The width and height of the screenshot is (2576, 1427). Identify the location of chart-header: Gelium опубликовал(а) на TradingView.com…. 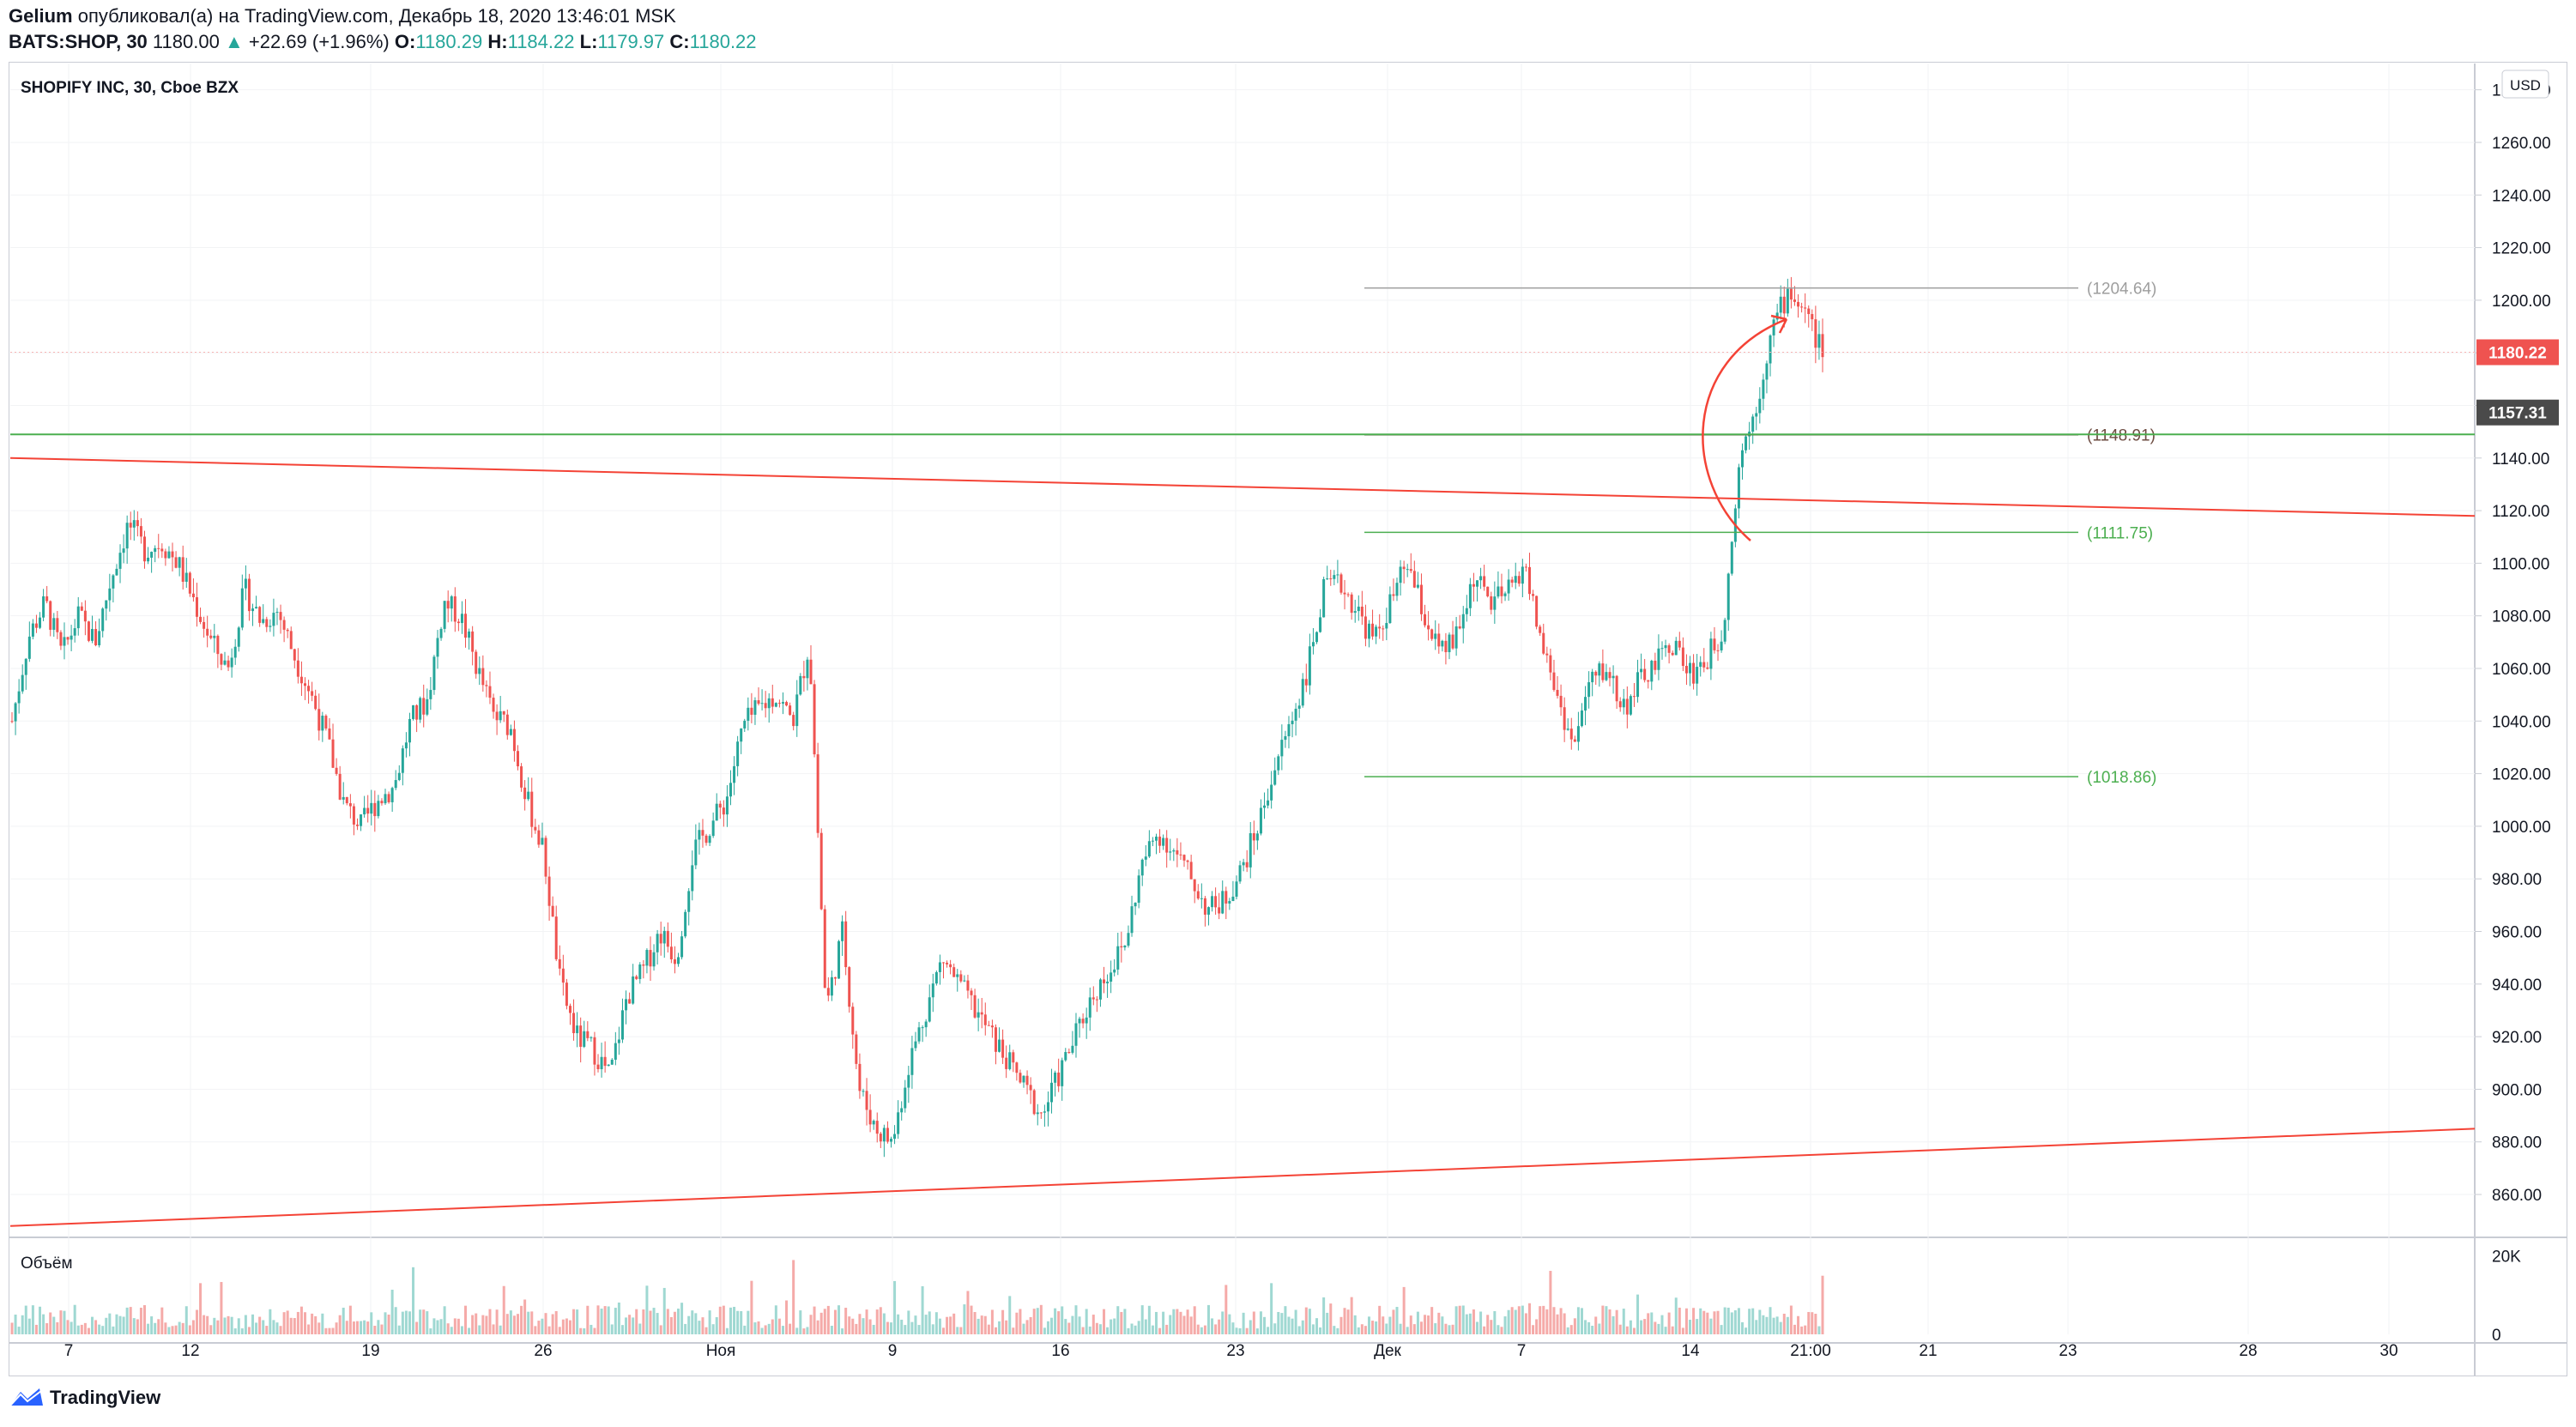
(383, 29).